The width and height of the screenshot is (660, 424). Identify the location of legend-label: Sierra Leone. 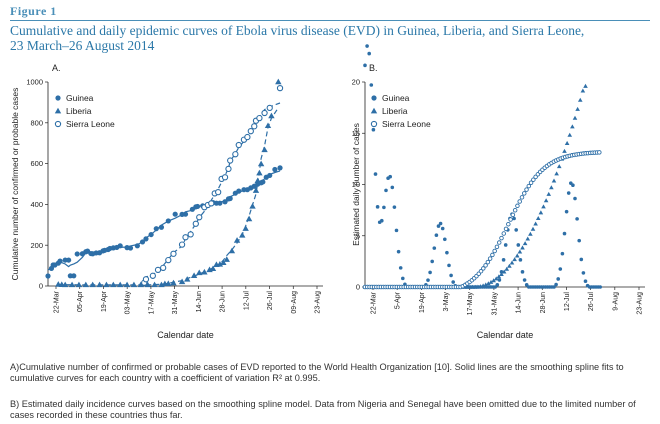
(90, 124).